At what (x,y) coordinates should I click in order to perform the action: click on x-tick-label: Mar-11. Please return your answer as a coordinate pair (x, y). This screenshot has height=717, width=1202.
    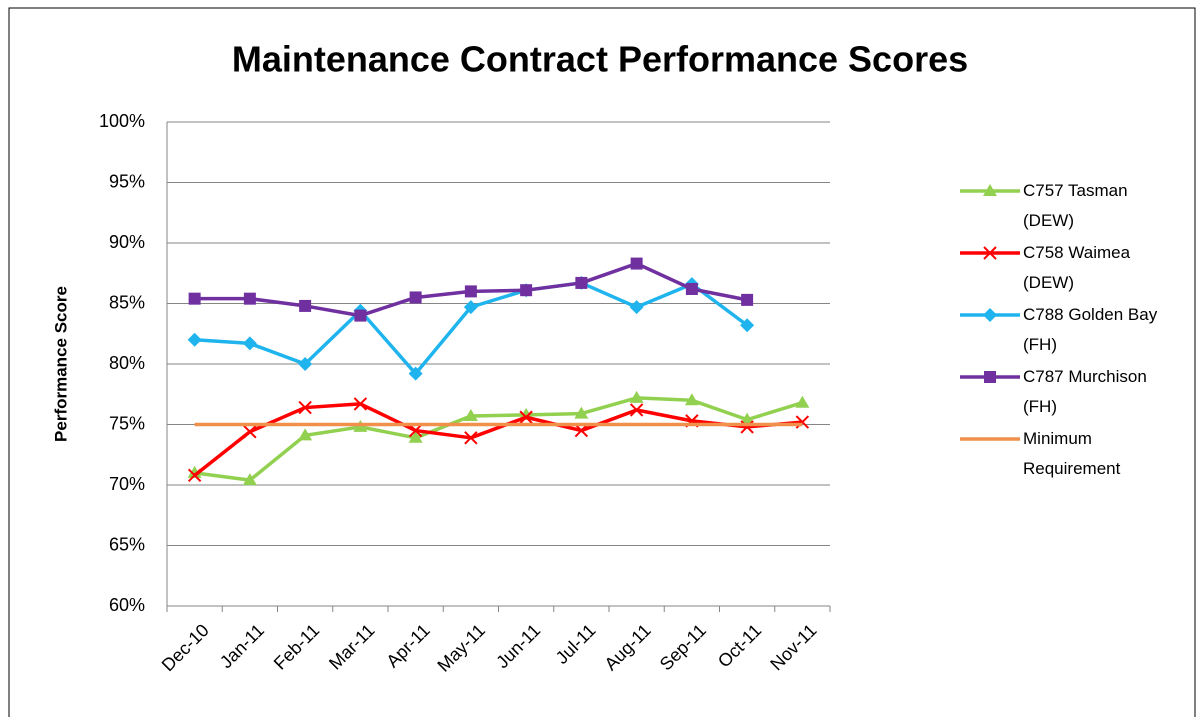
    Looking at the image, I should click on (352, 647).